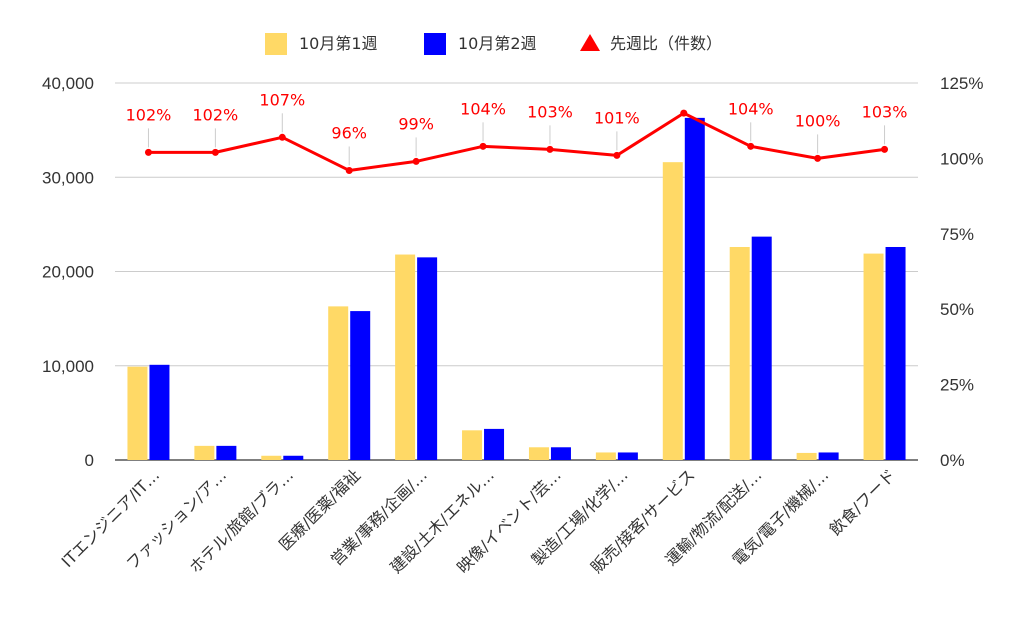 The height and width of the screenshot is (633, 1024). Describe the element at coordinates (497, 43) in the screenshot. I see `legend-label-week2: 10月第2週` at that location.